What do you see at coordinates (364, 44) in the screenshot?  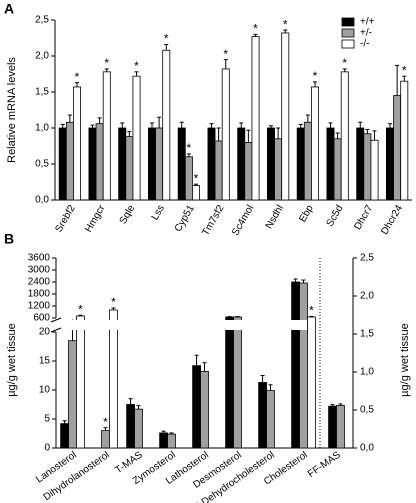 I see `legend-label: -/-` at bounding box center [364, 44].